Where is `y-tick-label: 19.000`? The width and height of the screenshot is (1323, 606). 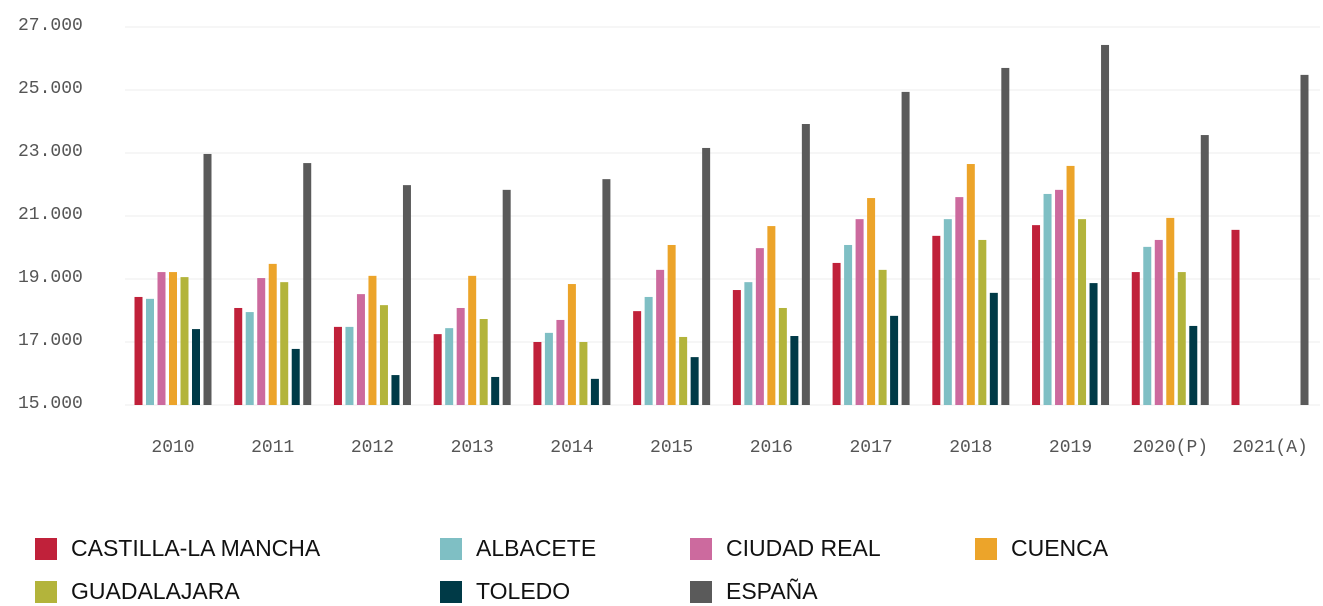 y-tick-label: 19.000 is located at coordinates (50, 278).